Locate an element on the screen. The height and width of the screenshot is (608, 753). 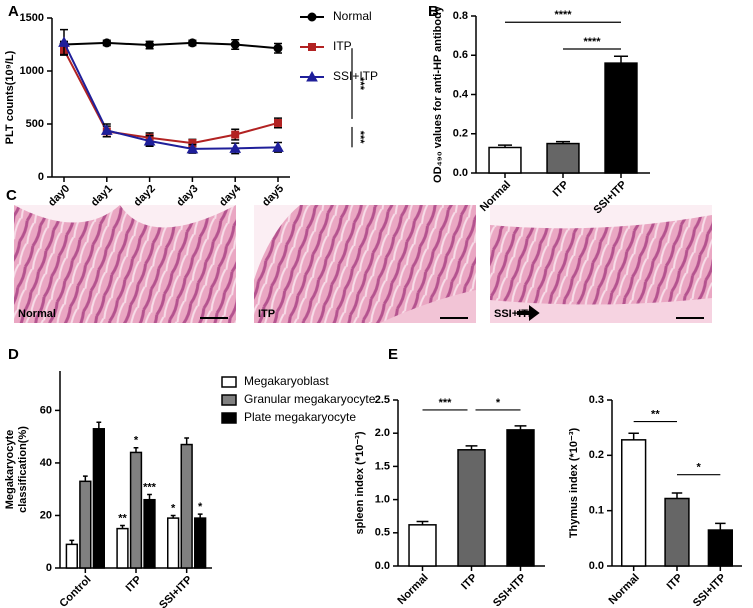
legend-label: SSI+ITP is located at coordinates (355, 76).